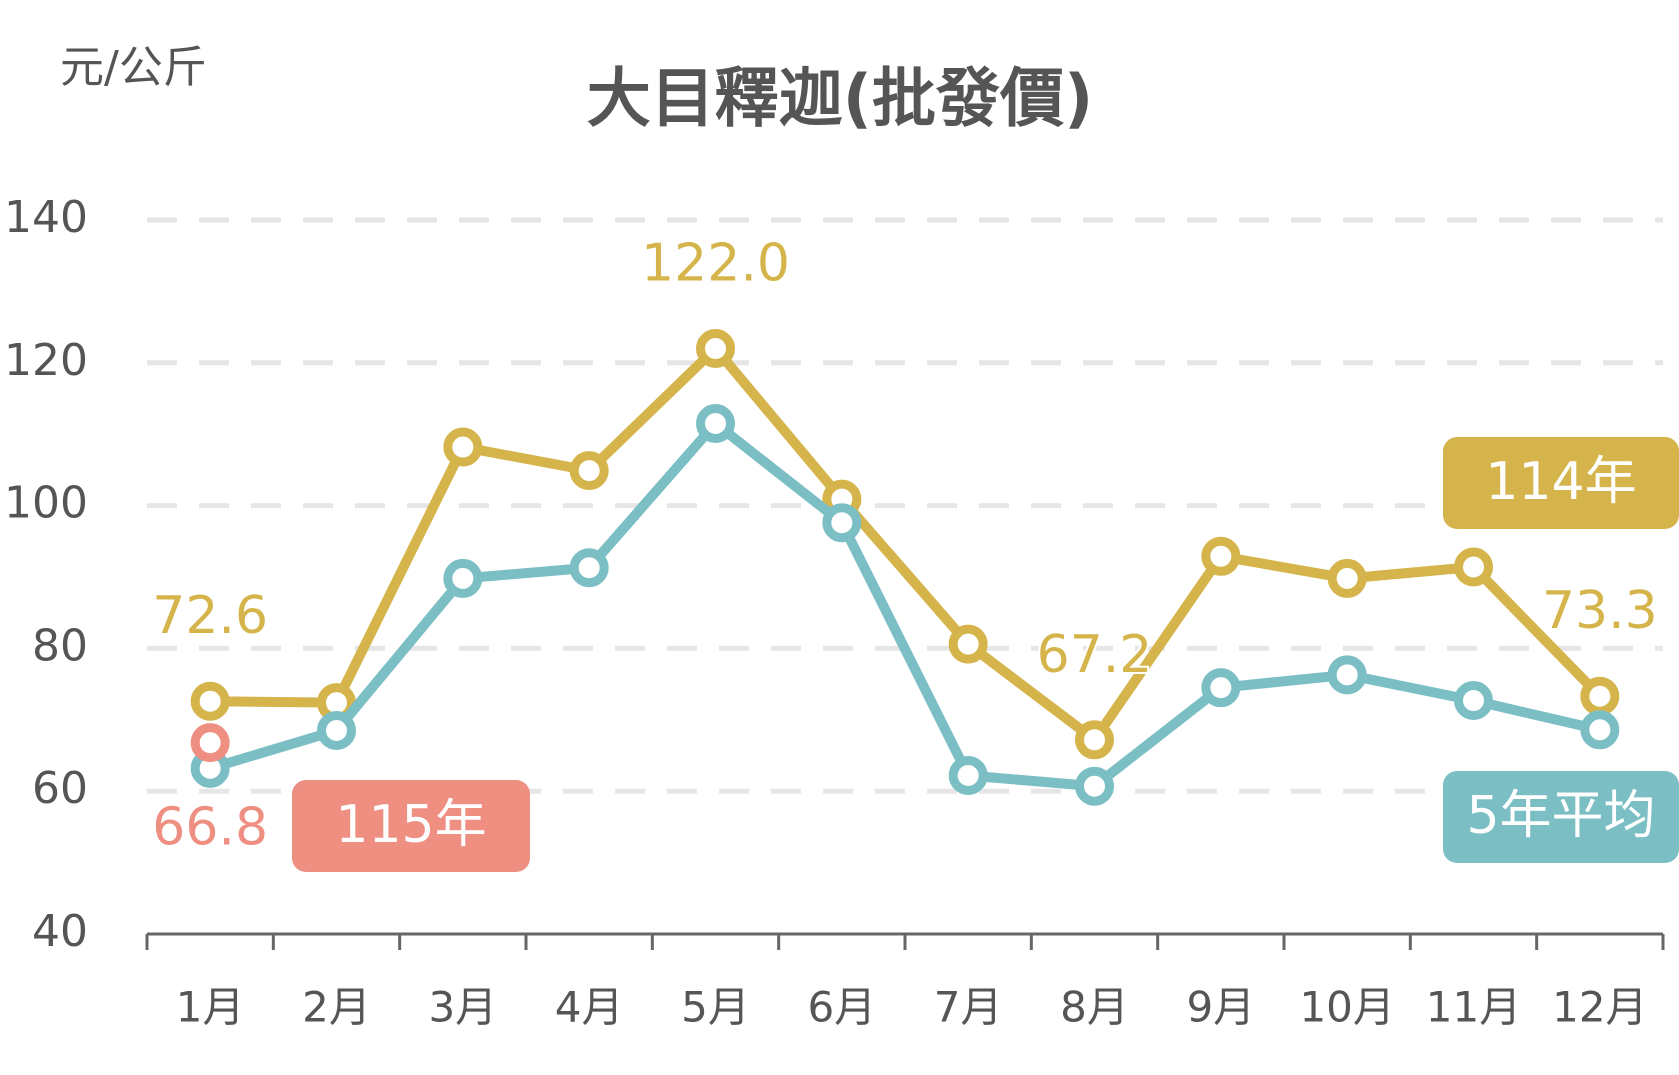  I want to click on x-tick-label: 3月, so click(462, 1007).